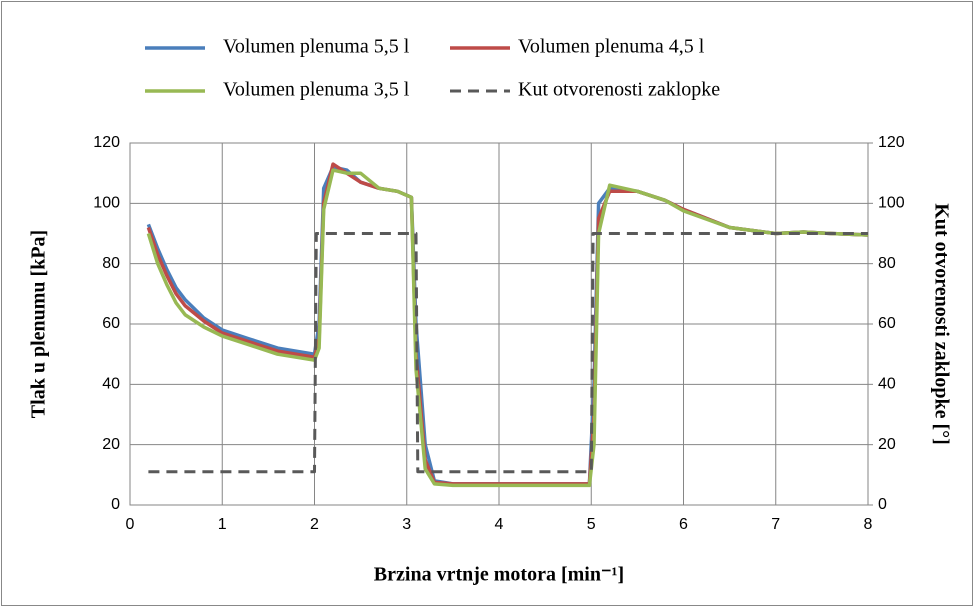  What do you see at coordinates (891, 142) in the screenshot?
I see `y2-tick-label: 120` at bounding box center [891, 142].